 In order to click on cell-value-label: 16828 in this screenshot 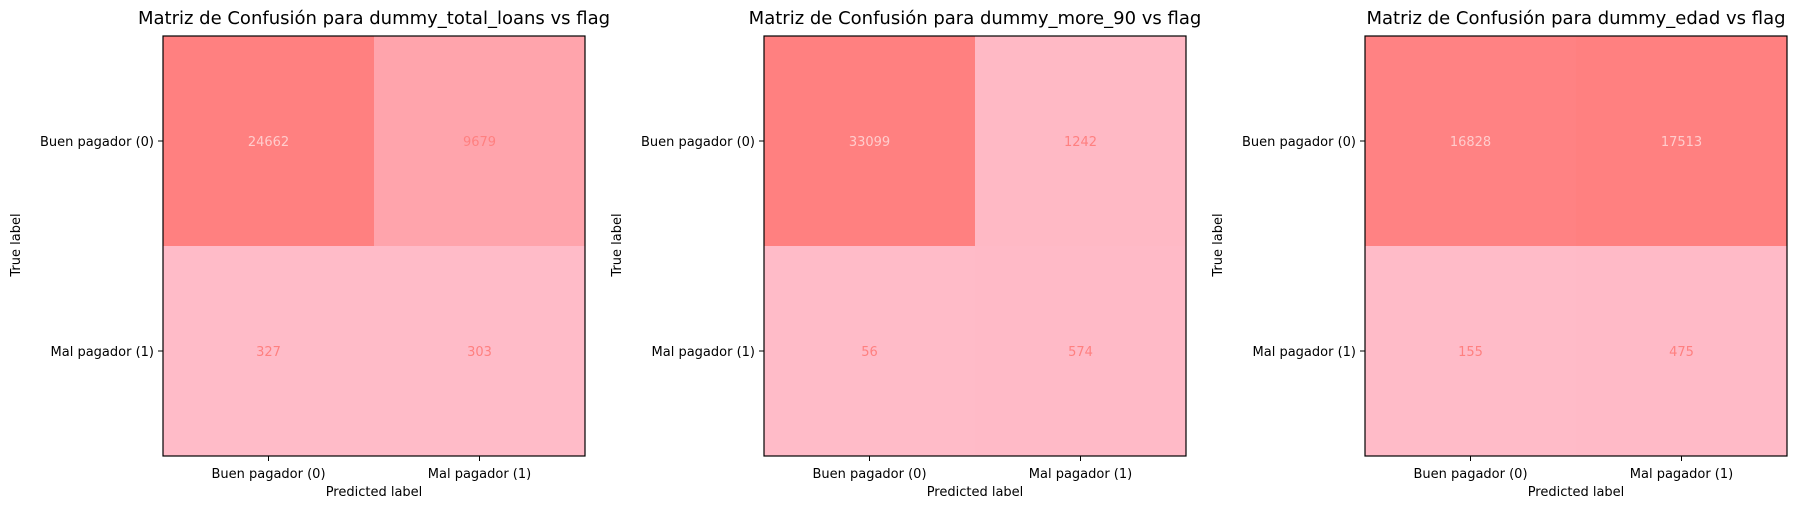, I will do `click(1470, 142)`.